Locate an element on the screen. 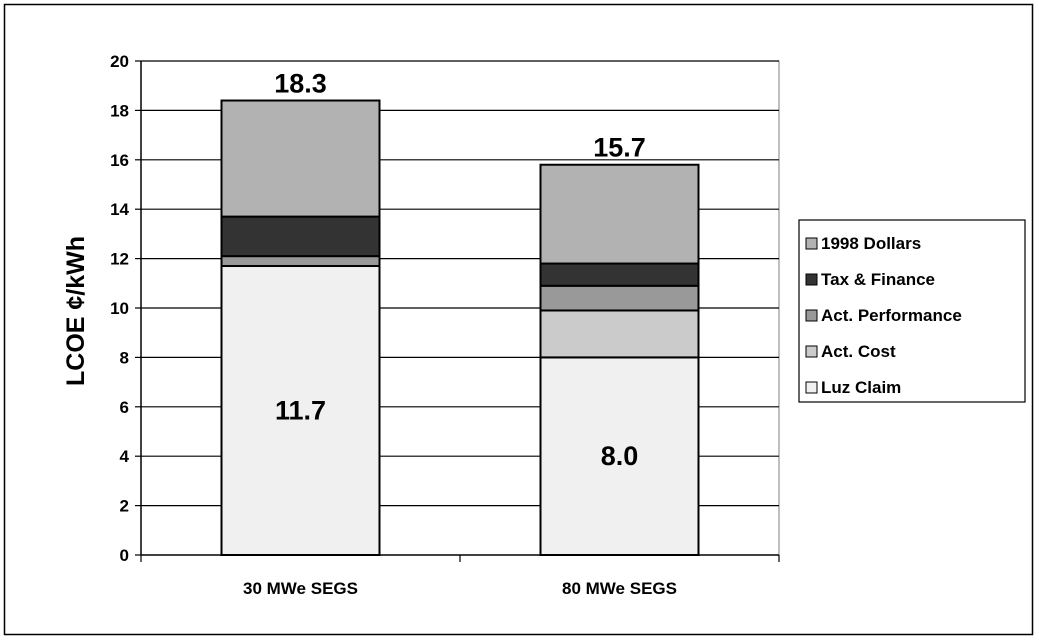 Image resolution: width=1039 pixels, height=641 pixels. total-label: 15.7 is located at coordinates (619, 148).